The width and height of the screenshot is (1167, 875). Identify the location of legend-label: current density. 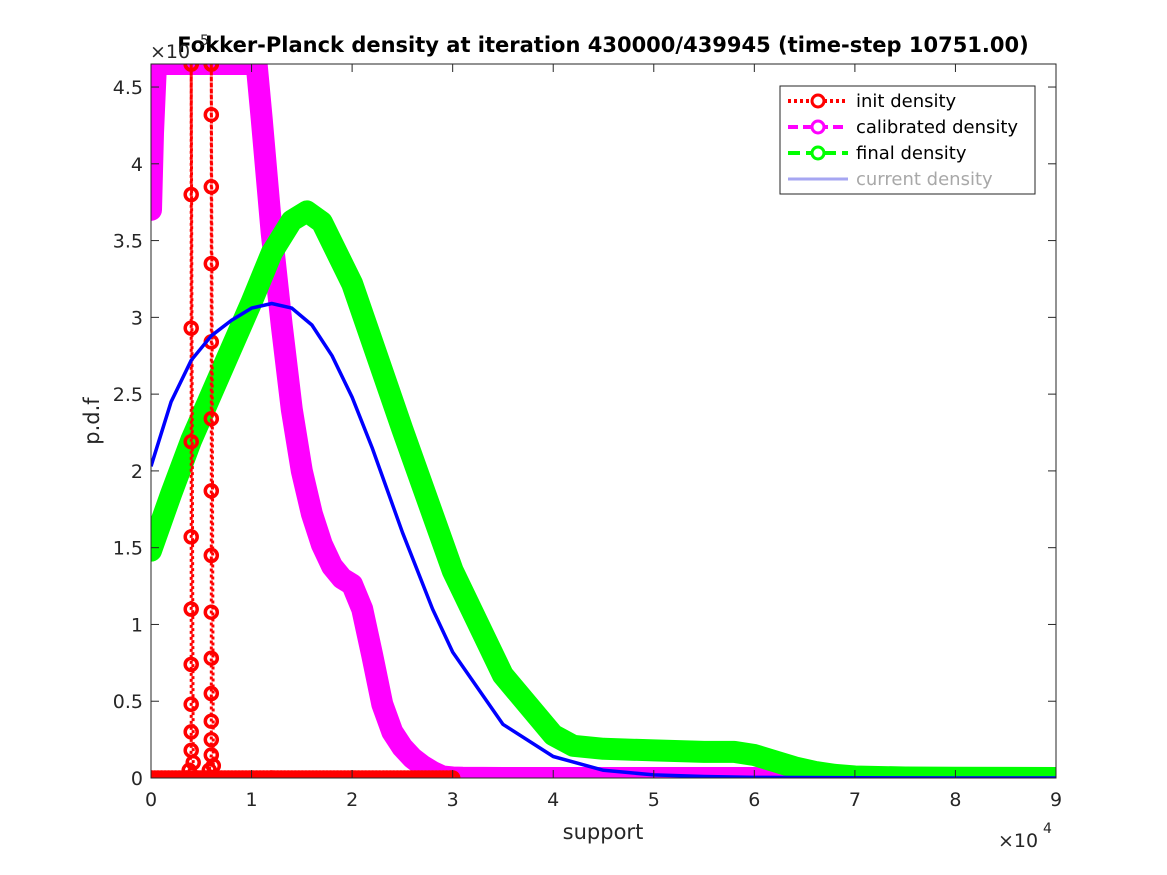
(924, 179).